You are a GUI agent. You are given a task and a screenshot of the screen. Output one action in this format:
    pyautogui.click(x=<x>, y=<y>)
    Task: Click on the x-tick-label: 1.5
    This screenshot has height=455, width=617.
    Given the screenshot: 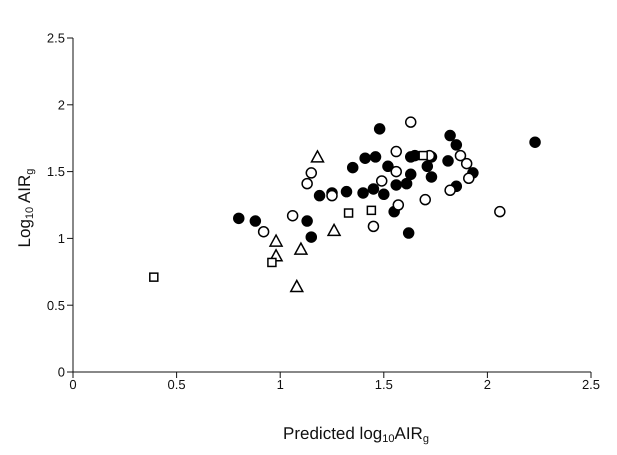 What is the action you would take?
    pyautogui.click(x=383, y=384)
    